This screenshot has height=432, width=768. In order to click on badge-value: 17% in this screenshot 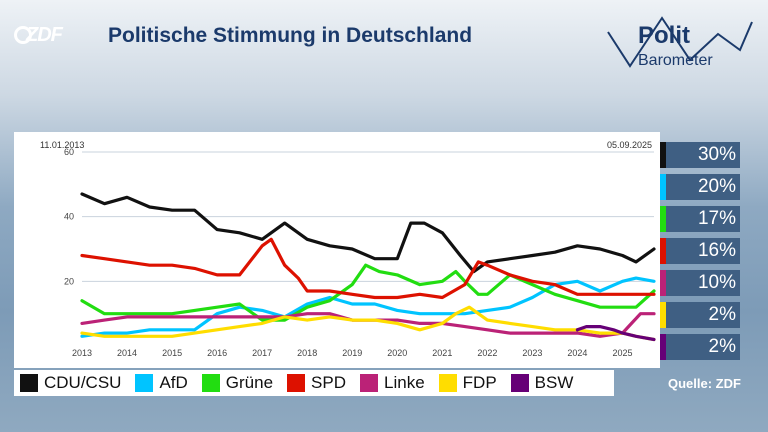, I will do `click(716, 218)`.